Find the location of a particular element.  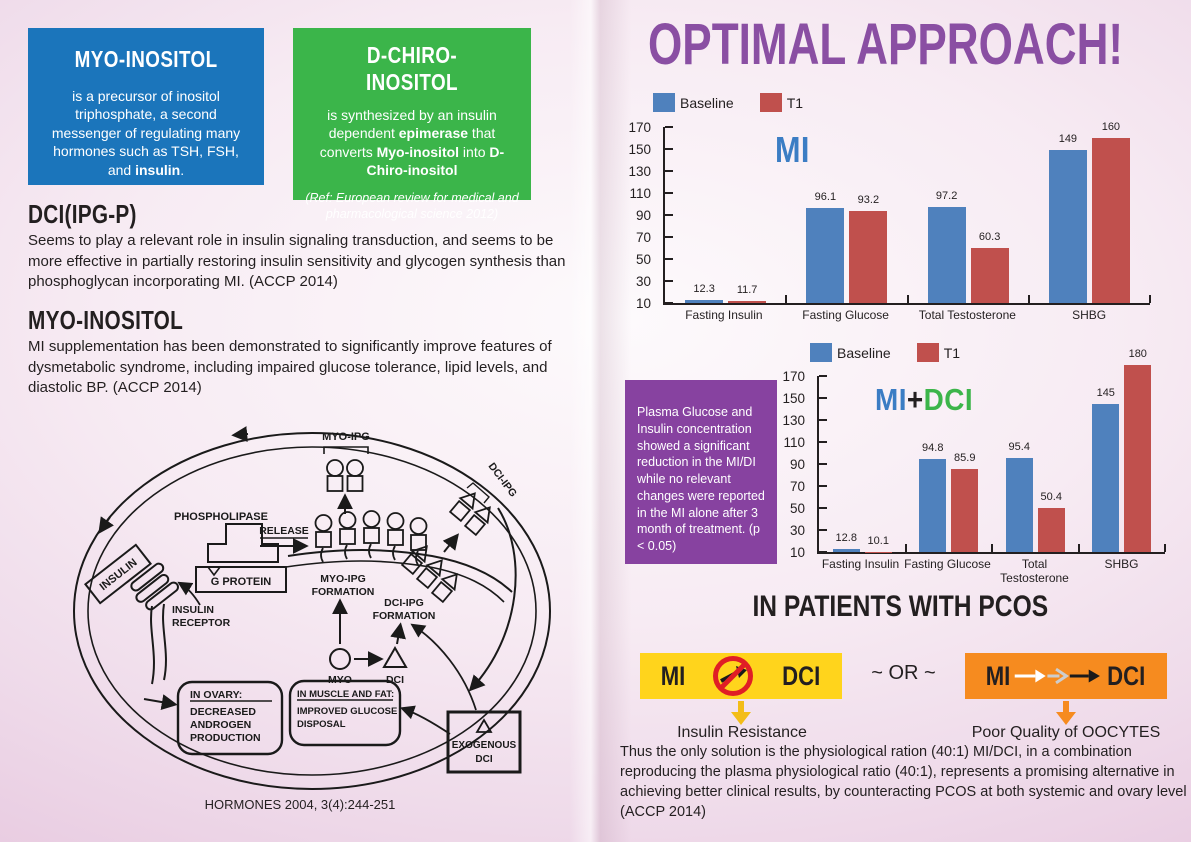

release-label: RELEASE is located at coordinates (284, 531).